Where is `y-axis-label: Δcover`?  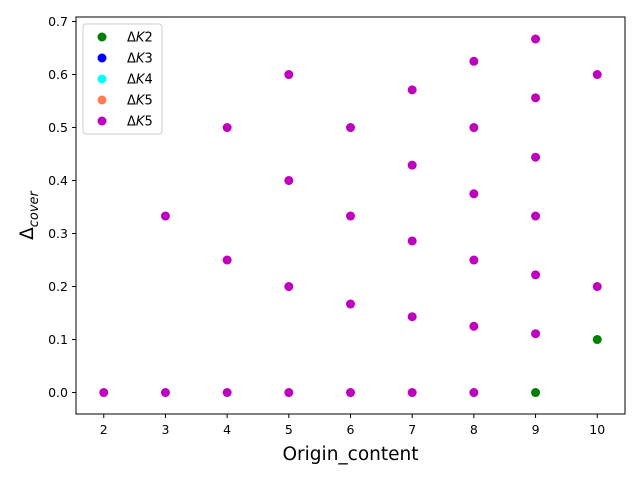
y-axis-label: Δcover is located at coordinates (29, 214).